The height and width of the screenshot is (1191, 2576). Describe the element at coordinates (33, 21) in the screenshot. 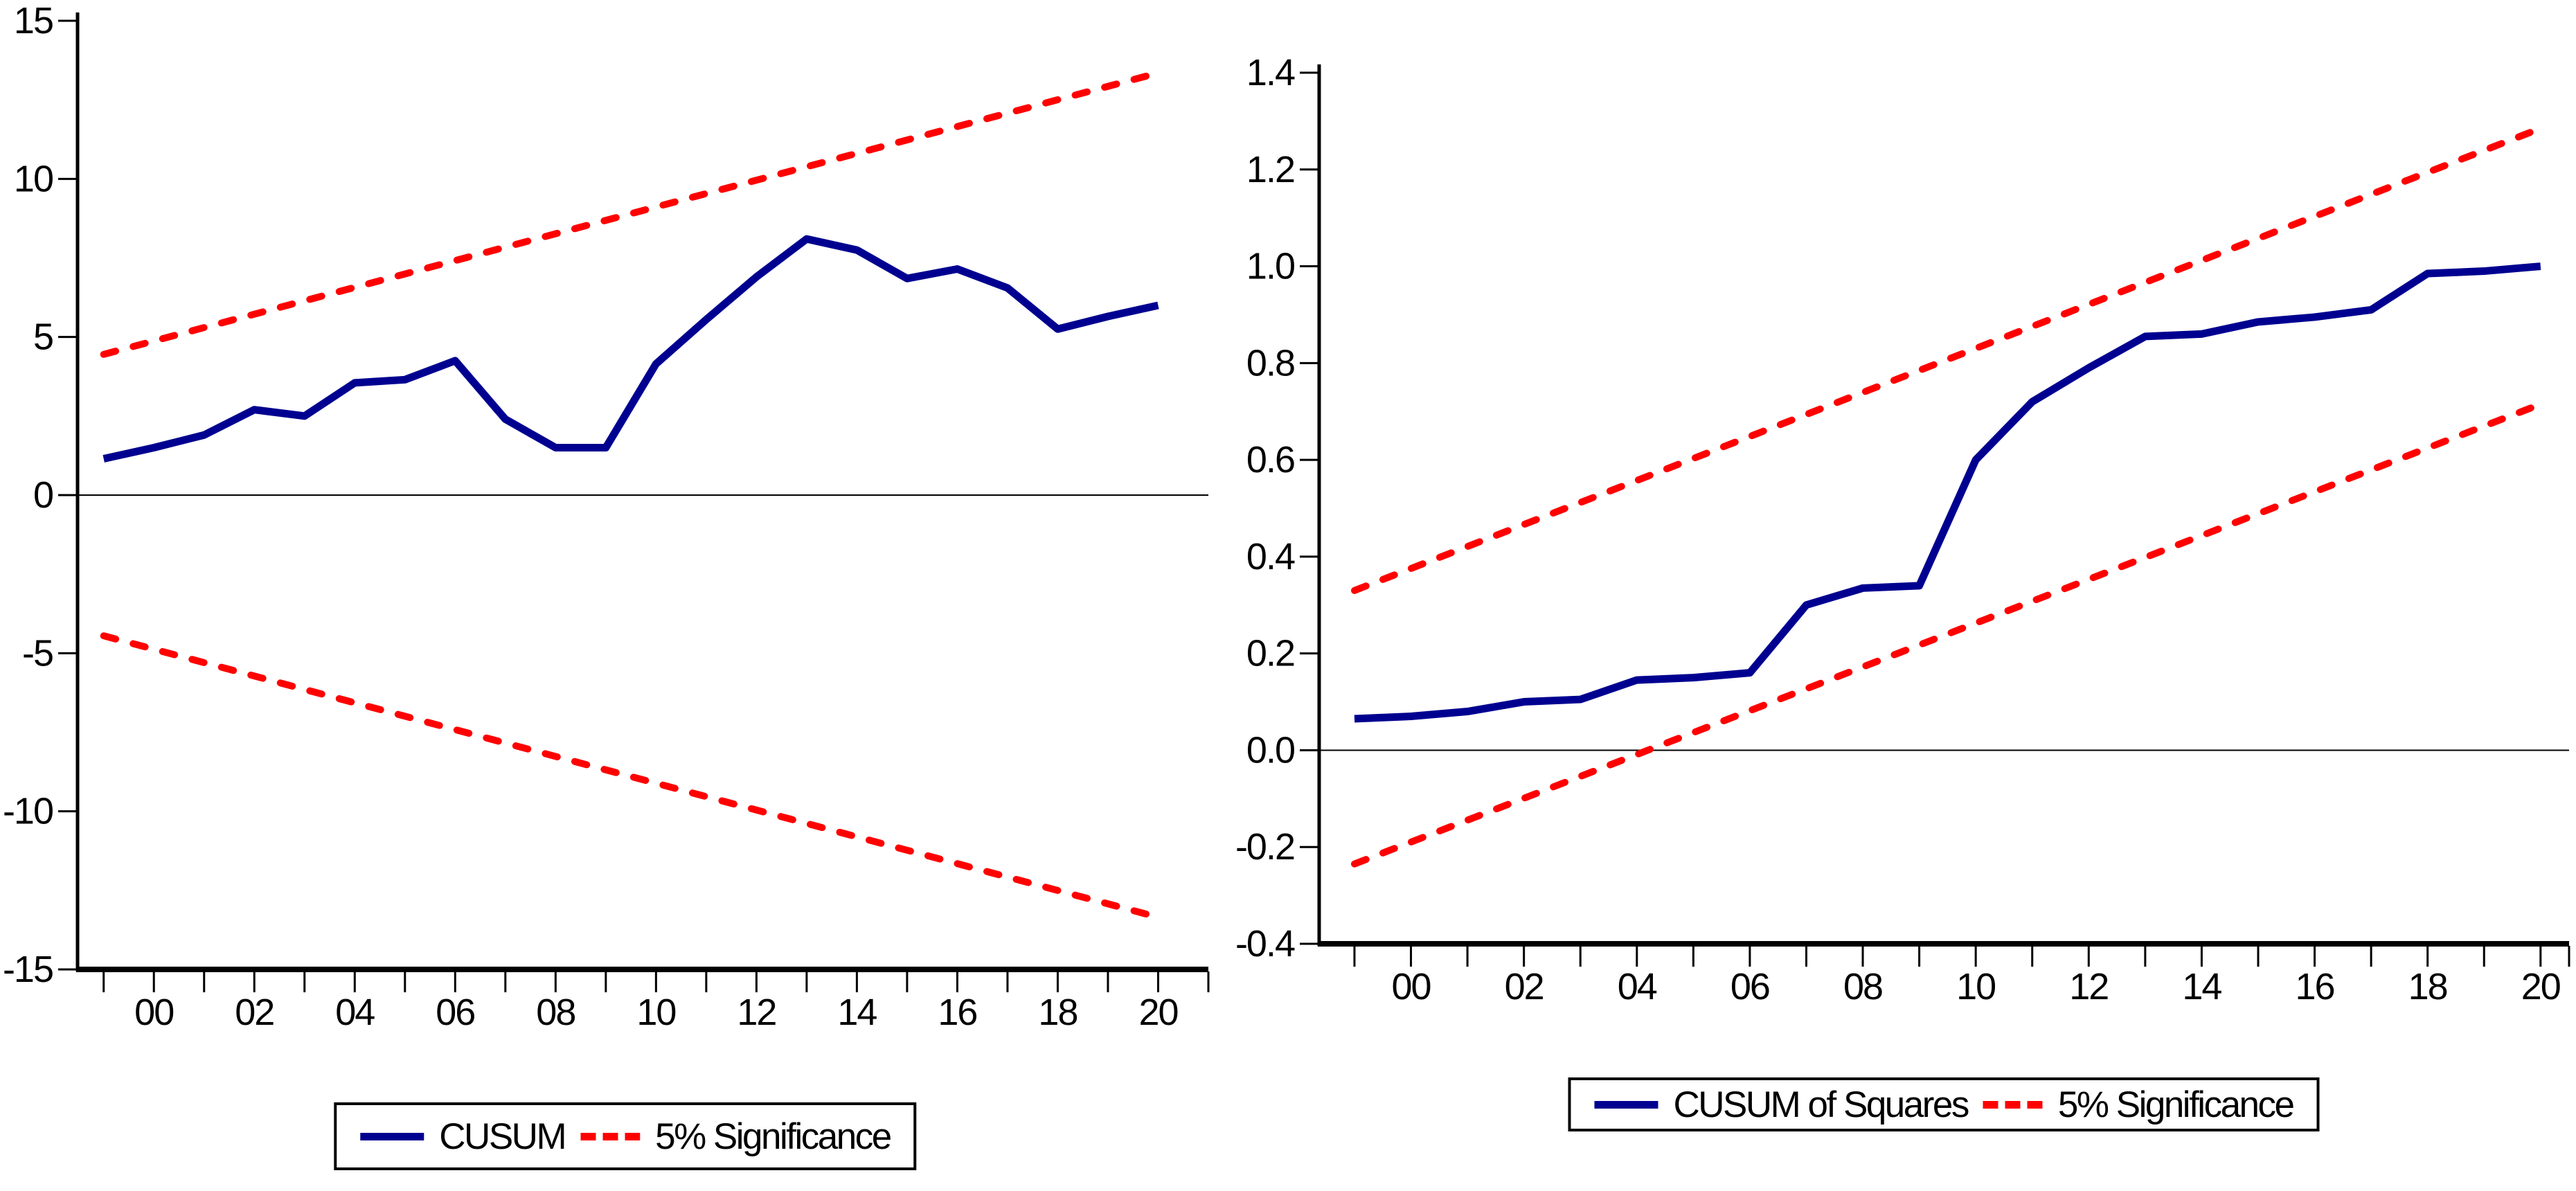

I see `cusum-y-tick-label: 15` at that location.